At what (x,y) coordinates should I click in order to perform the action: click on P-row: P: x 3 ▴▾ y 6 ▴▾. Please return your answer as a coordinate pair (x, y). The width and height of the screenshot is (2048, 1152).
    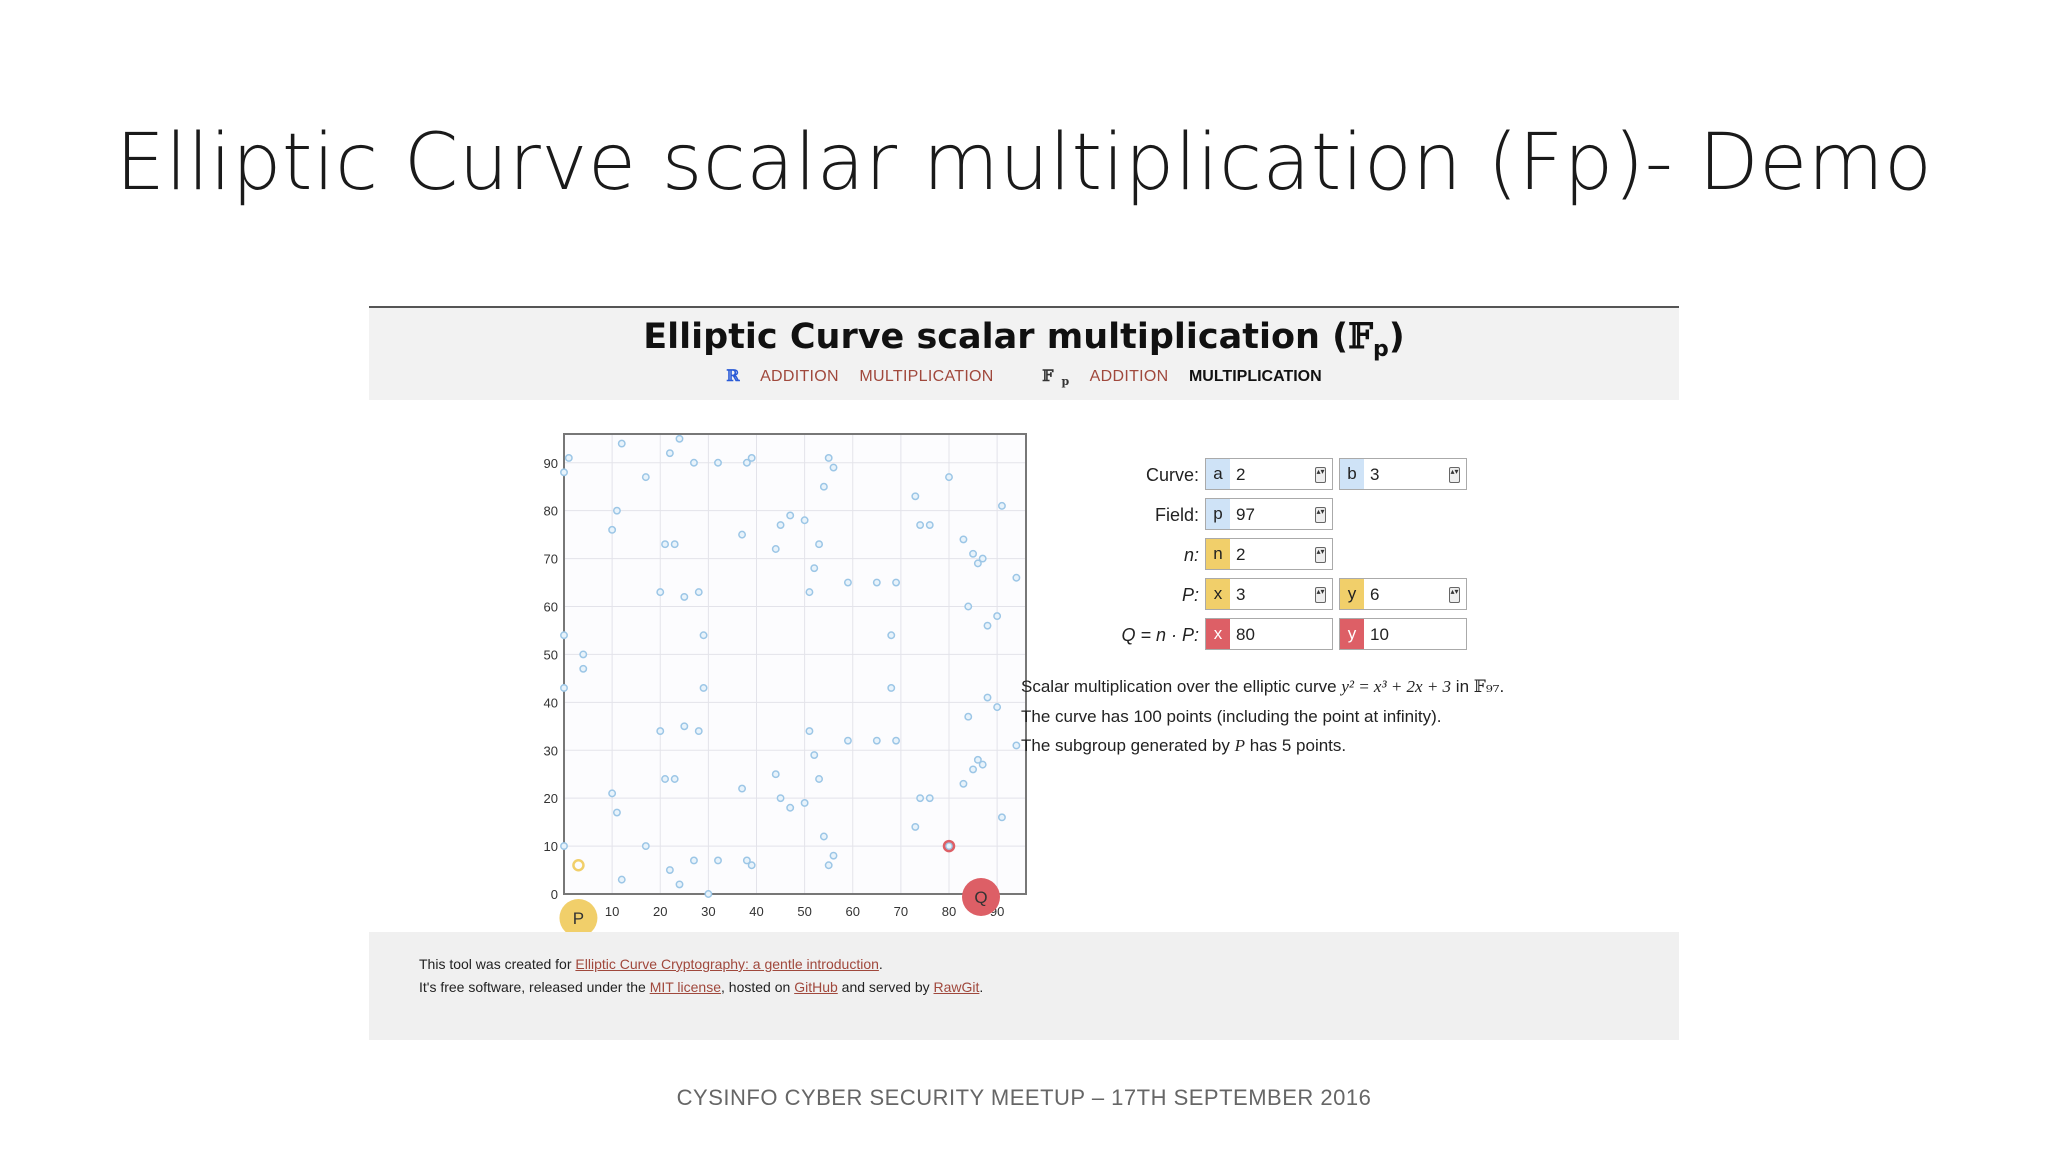
    Looking at the image, I should click on (1339, 595).